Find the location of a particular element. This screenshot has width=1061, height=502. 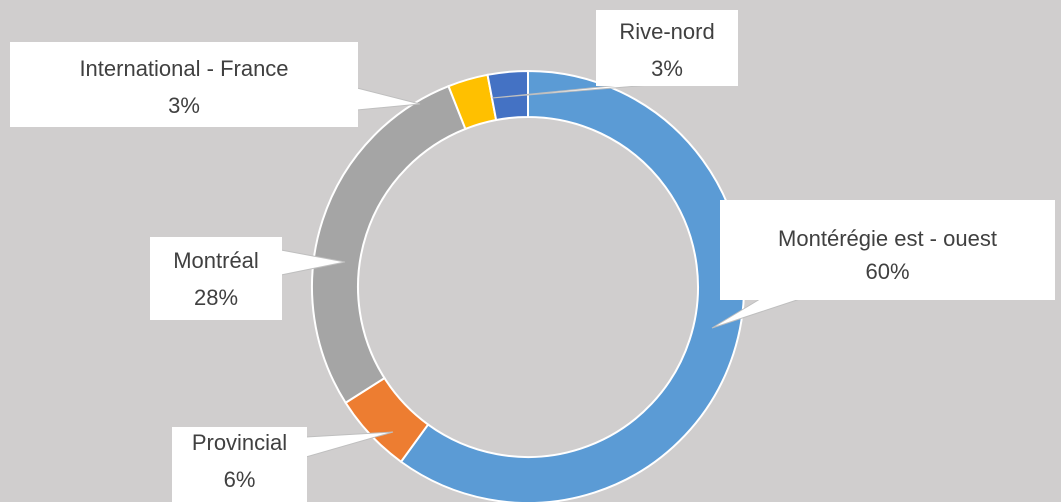

label-value: 60% is located at coordinates (887, 271).